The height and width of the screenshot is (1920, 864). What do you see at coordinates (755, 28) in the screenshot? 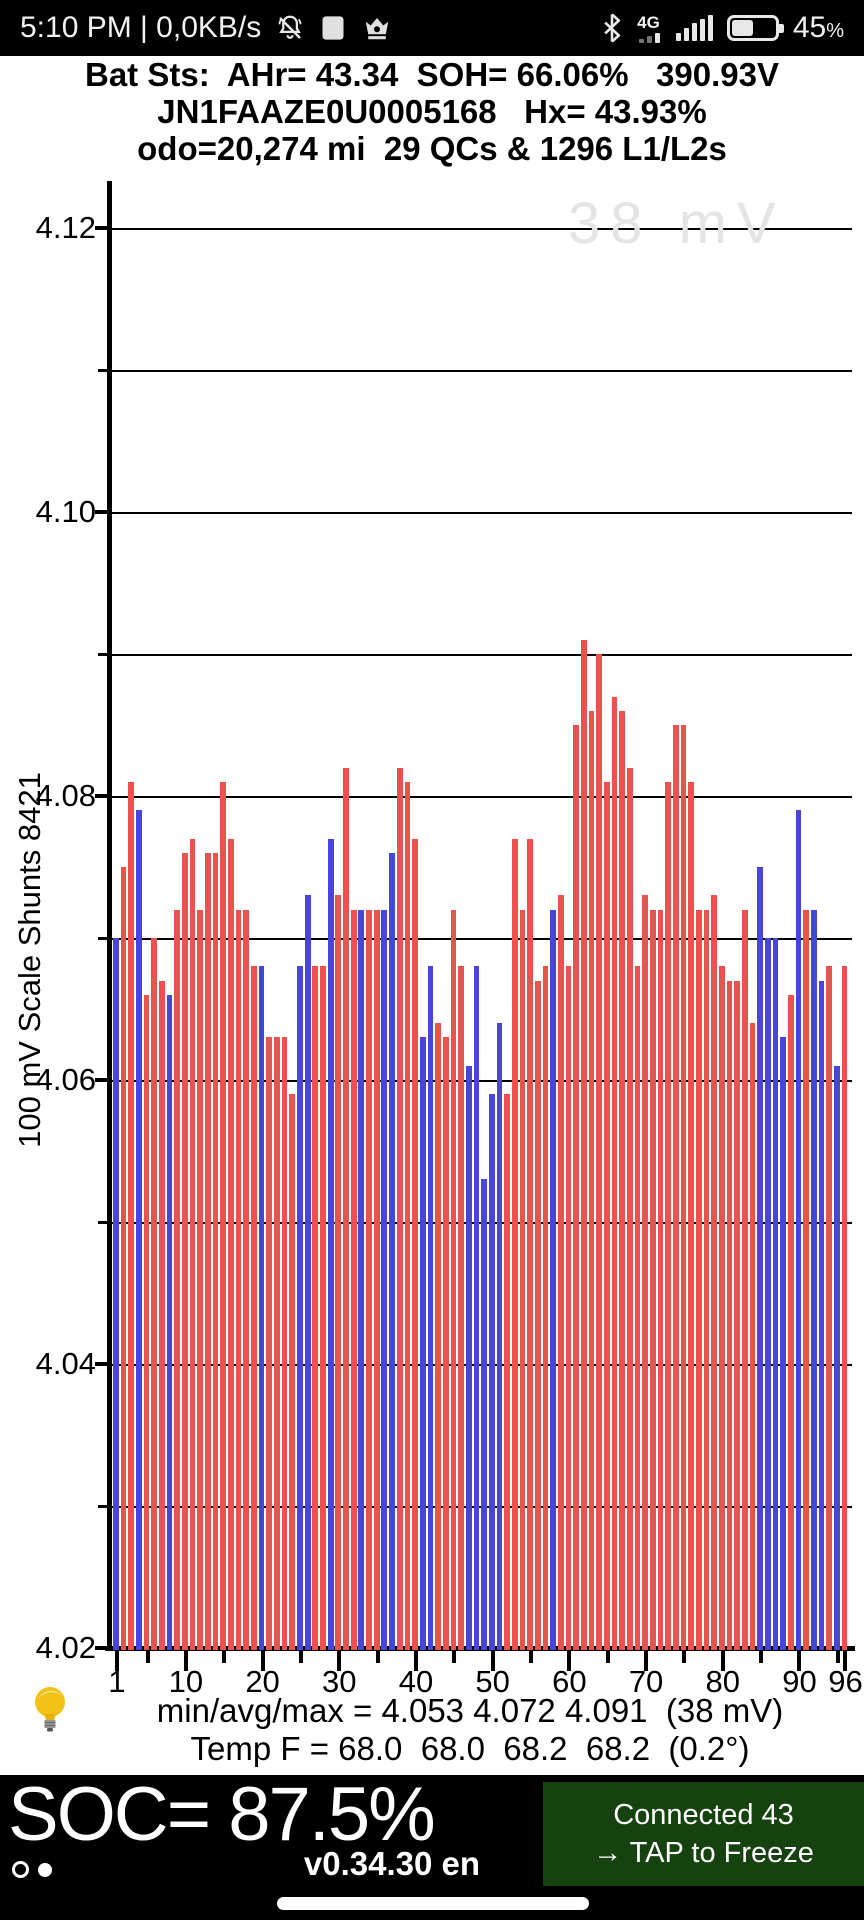
I see `battery-icon` at bounding box center [755, 28].